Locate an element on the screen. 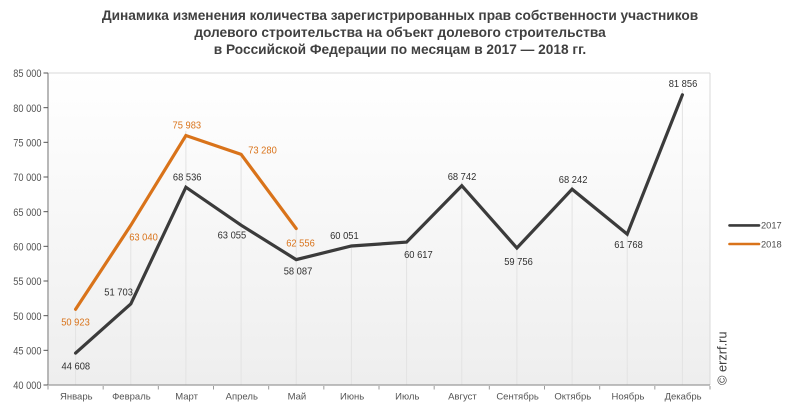 Image resolution: width=788 pixels, height=411 pixels. svg-text: 60 617 is located at coordinates (418, 255).